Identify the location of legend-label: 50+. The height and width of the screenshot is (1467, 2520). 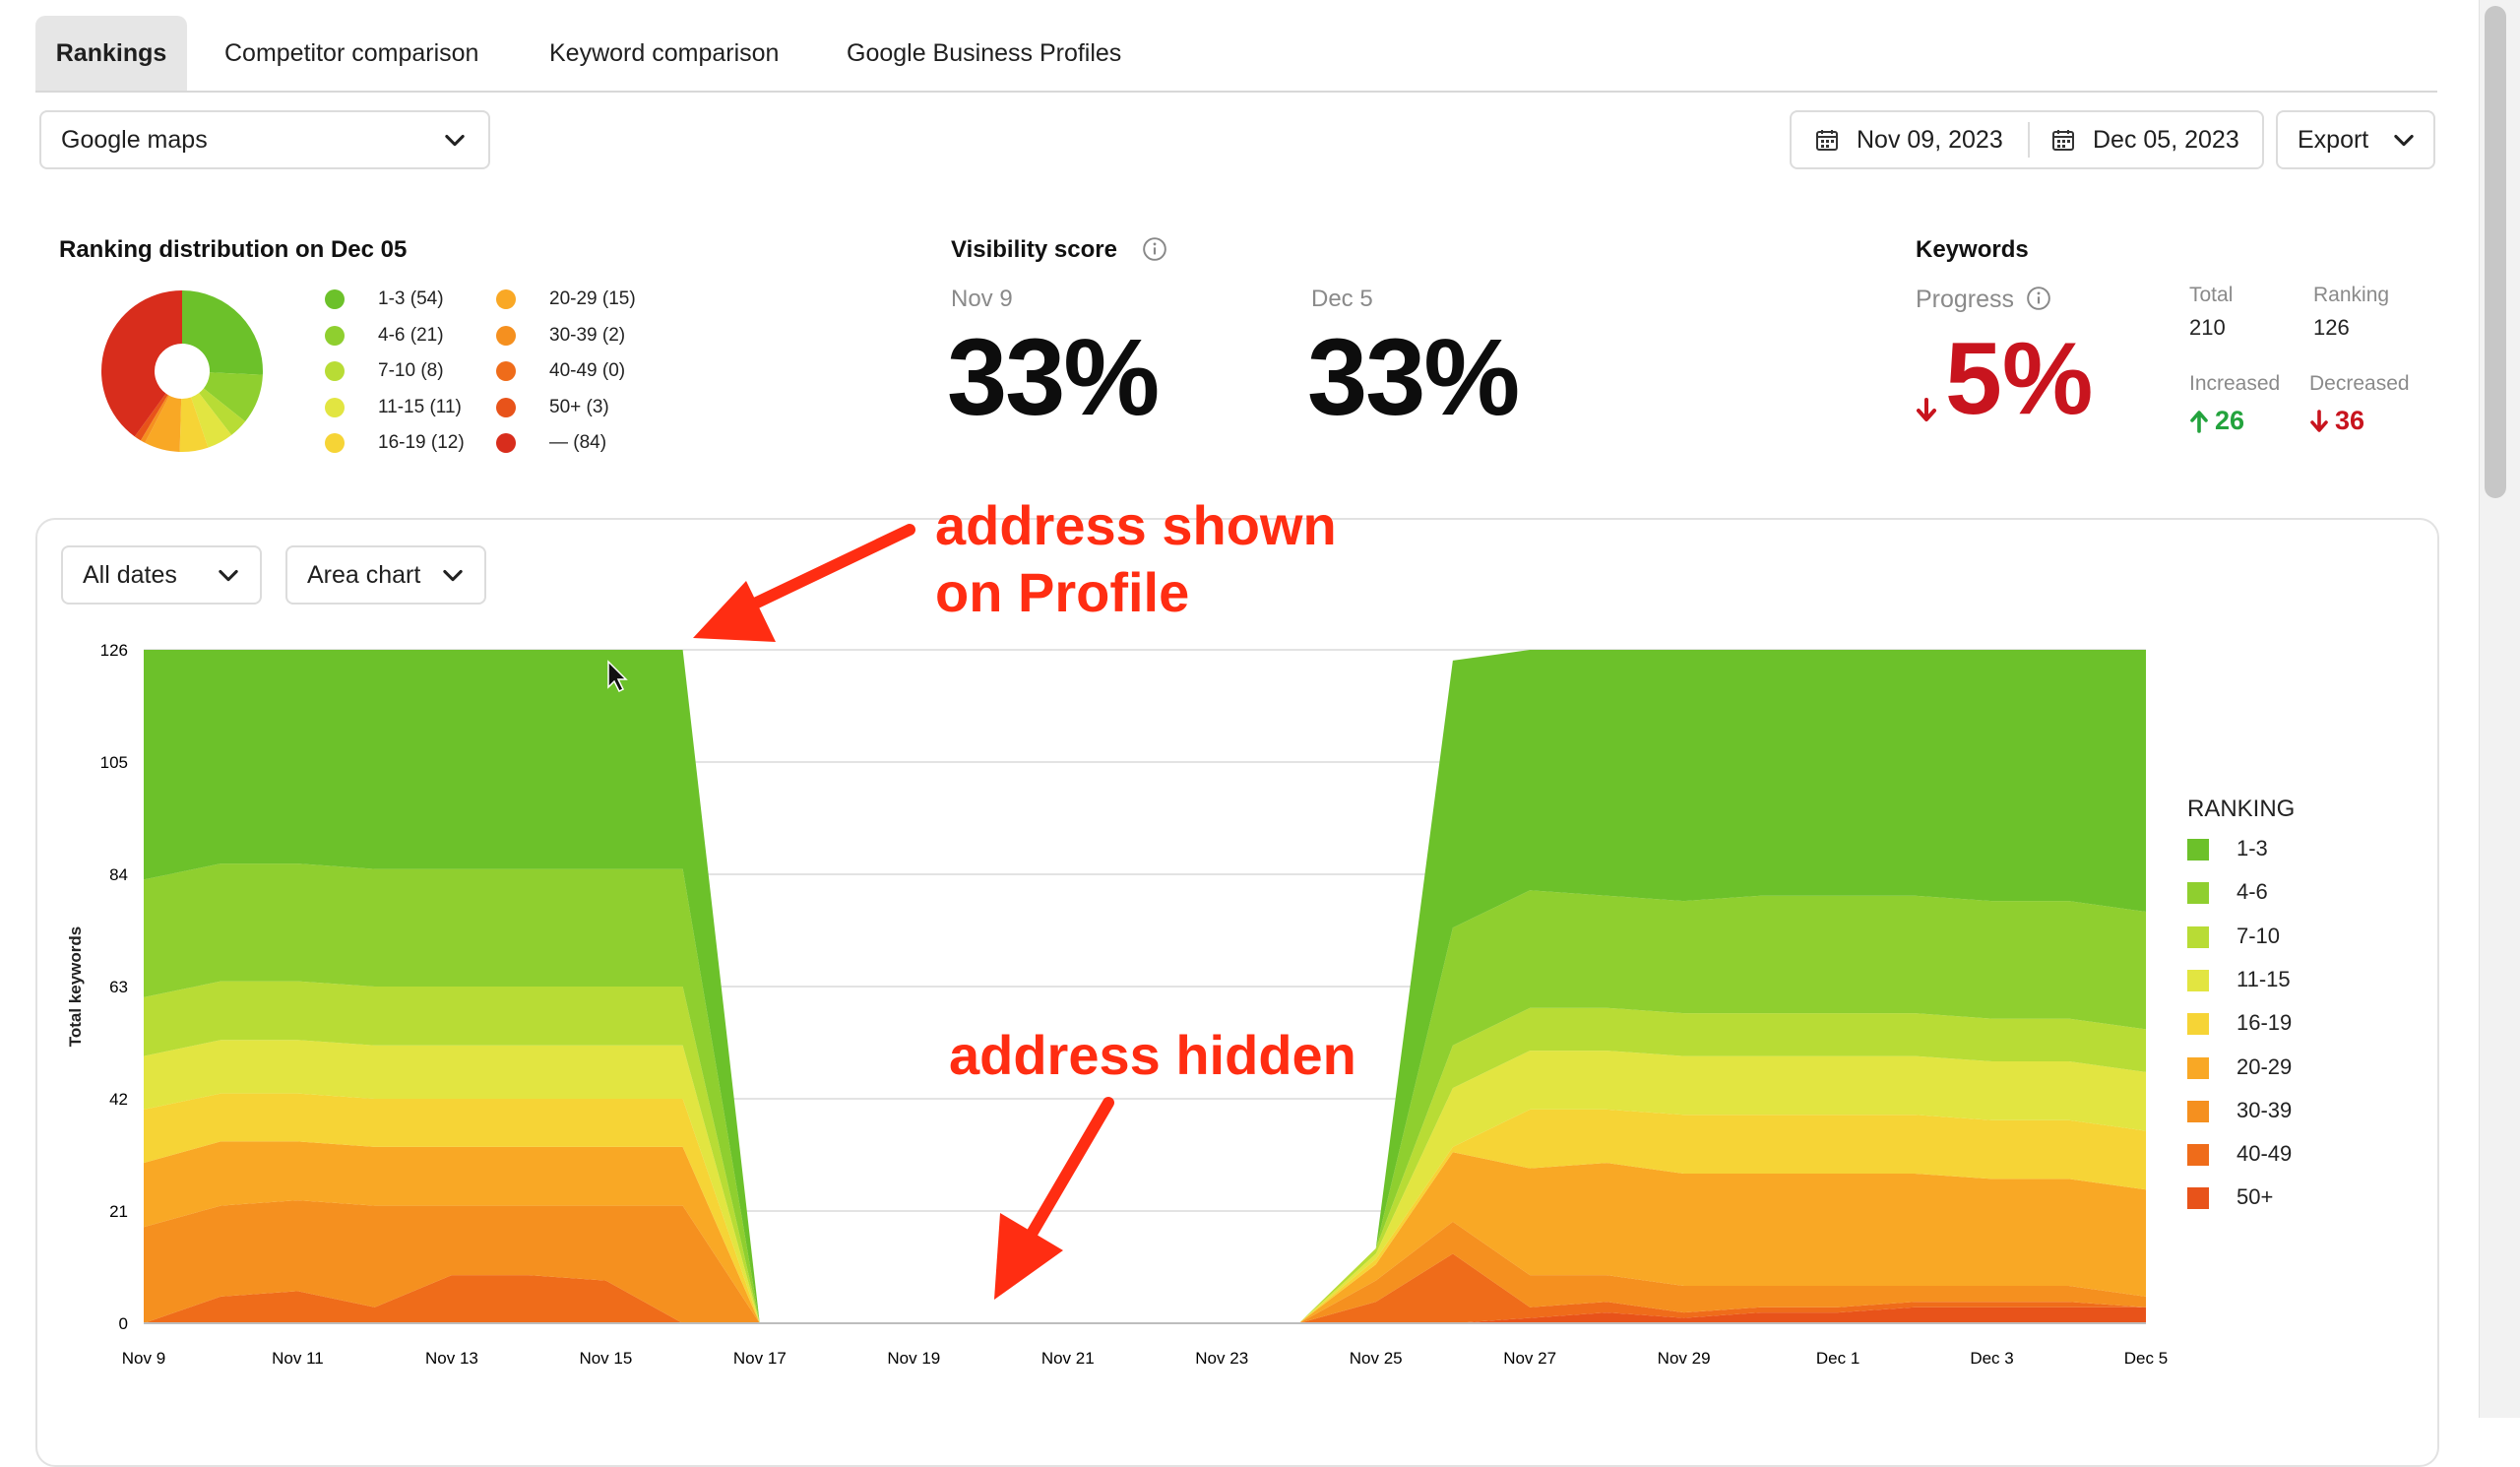
(2255, 1197).